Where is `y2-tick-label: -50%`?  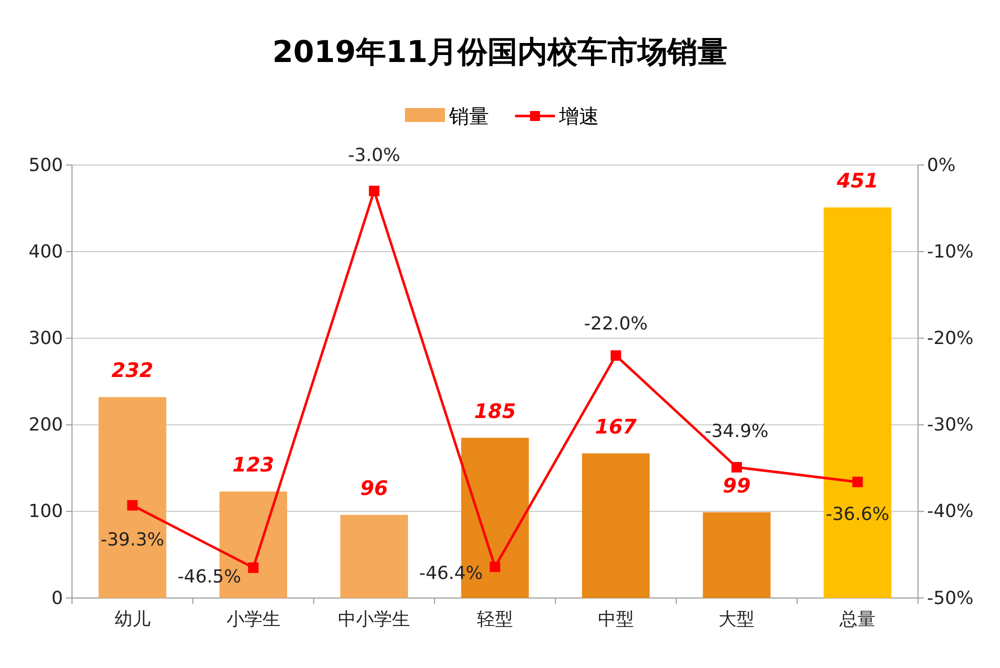 y2-tick-label: -50% is located at coordinates (950, 598).